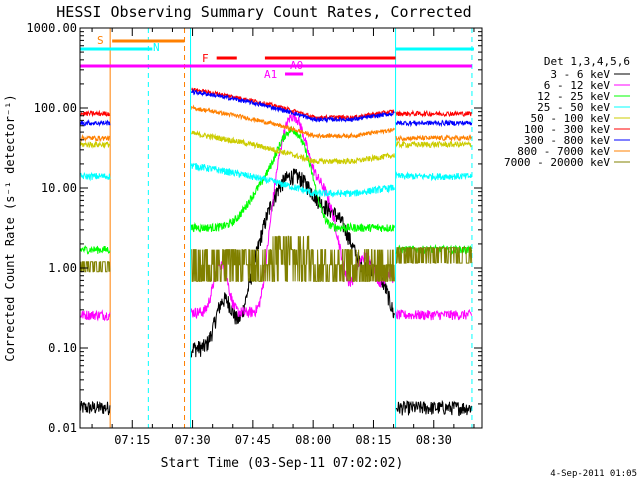 This screenshot has width=640, height=480. Describe the element at coordinates (55, 108) in the screenshot. I see `y-tick-label: 100.00` at that location.